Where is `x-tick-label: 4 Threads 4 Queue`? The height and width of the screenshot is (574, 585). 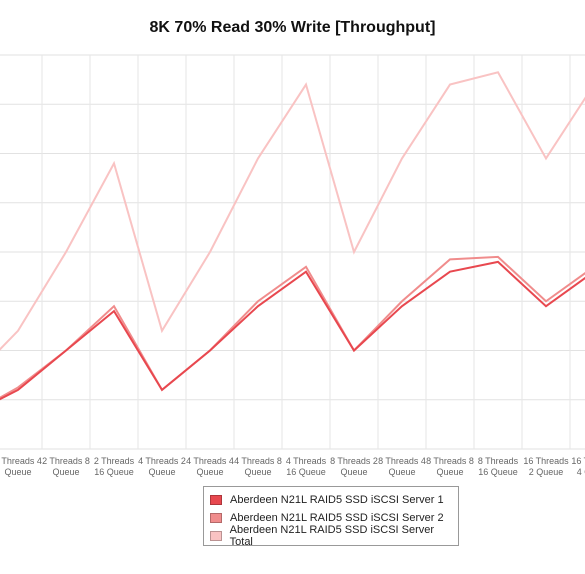
x-tick-label: 4 Threads 4 Queue is located at coordinates (210, 466).